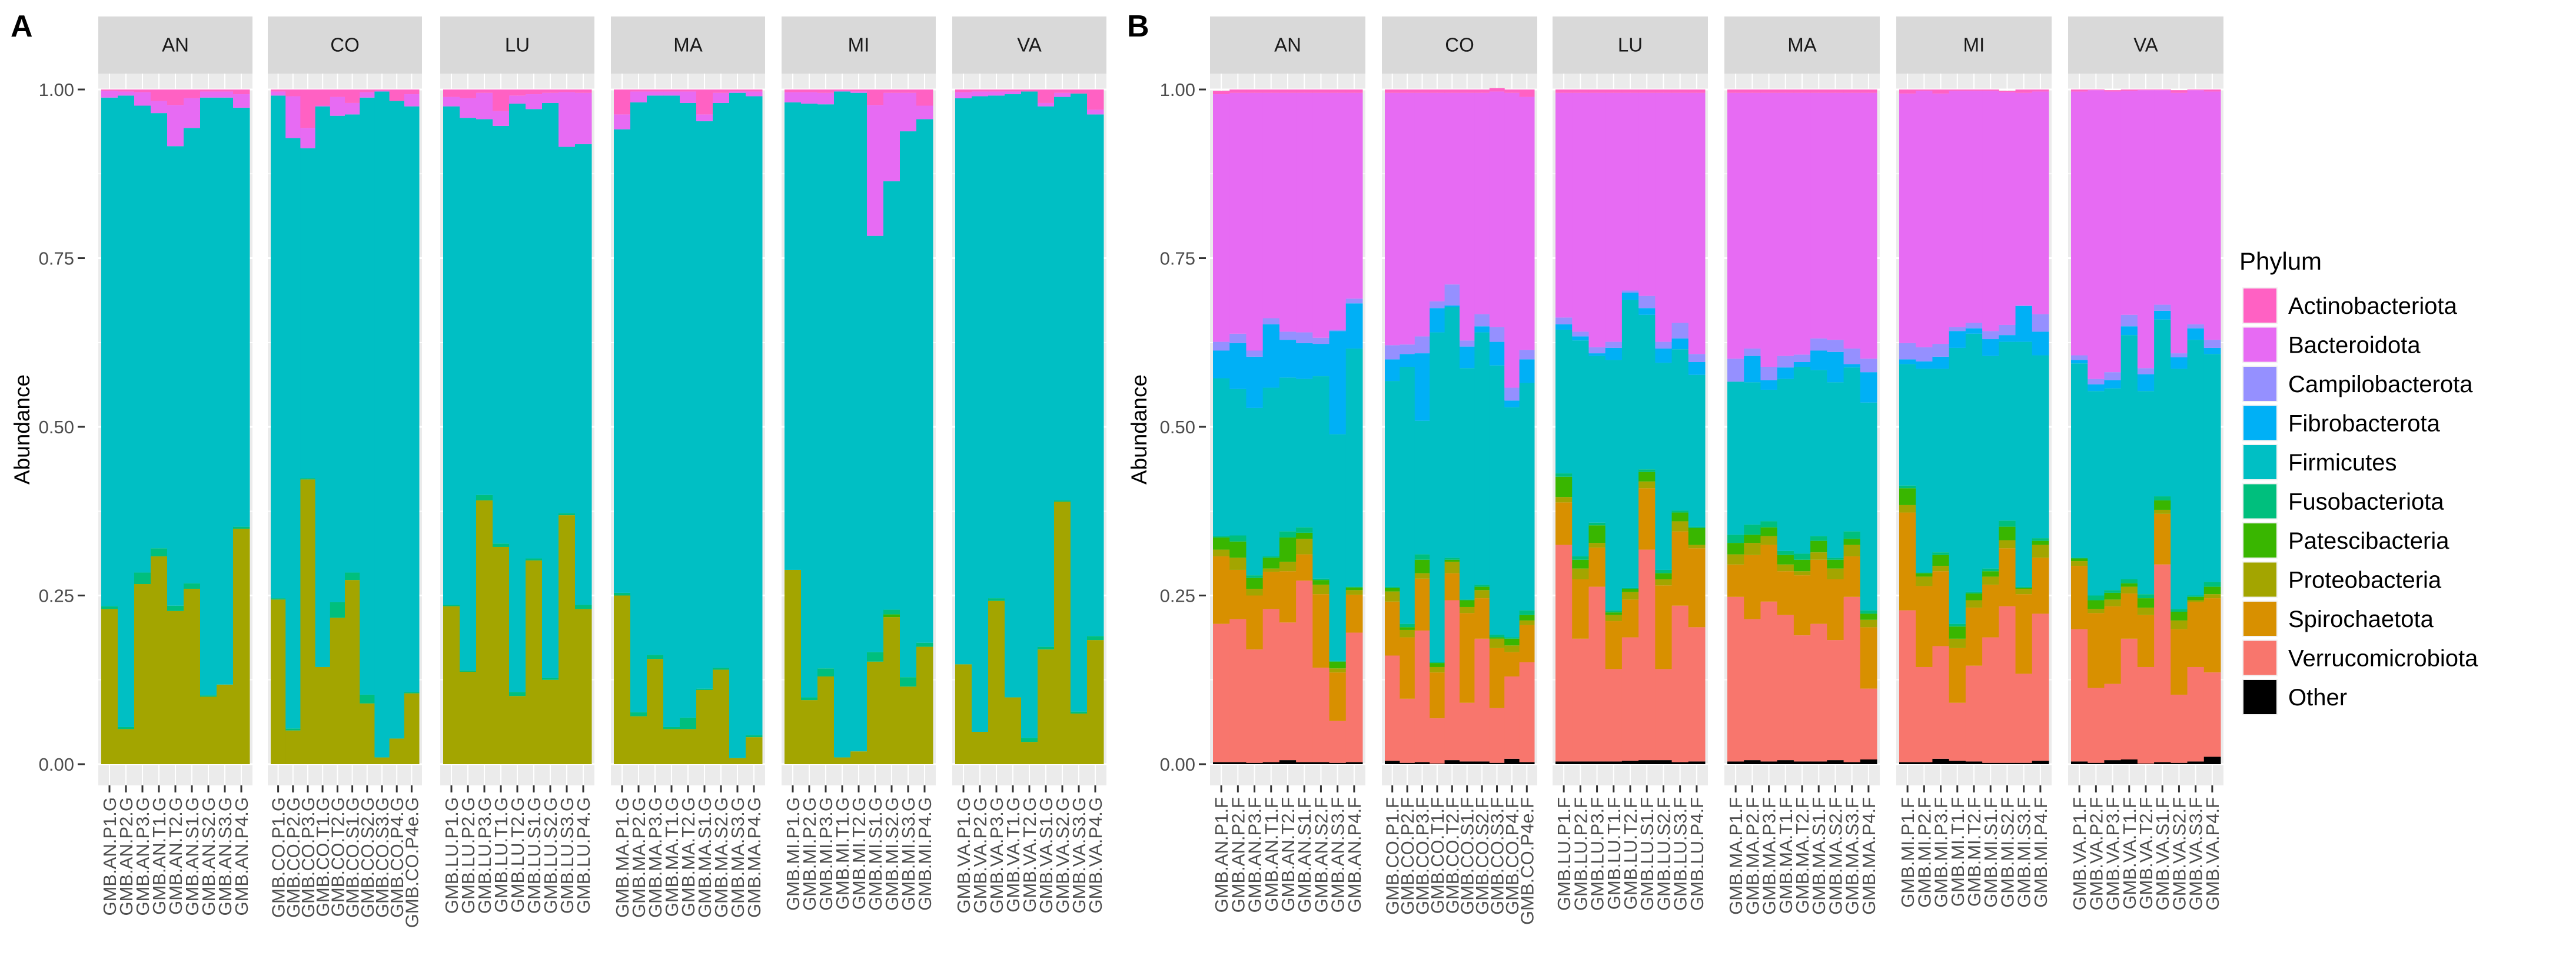 Image resolution: width=2576 pixels, height=972 pixels. I want to click on x-tick-label: GMB.VA.T2.F, so click(2146, 854).